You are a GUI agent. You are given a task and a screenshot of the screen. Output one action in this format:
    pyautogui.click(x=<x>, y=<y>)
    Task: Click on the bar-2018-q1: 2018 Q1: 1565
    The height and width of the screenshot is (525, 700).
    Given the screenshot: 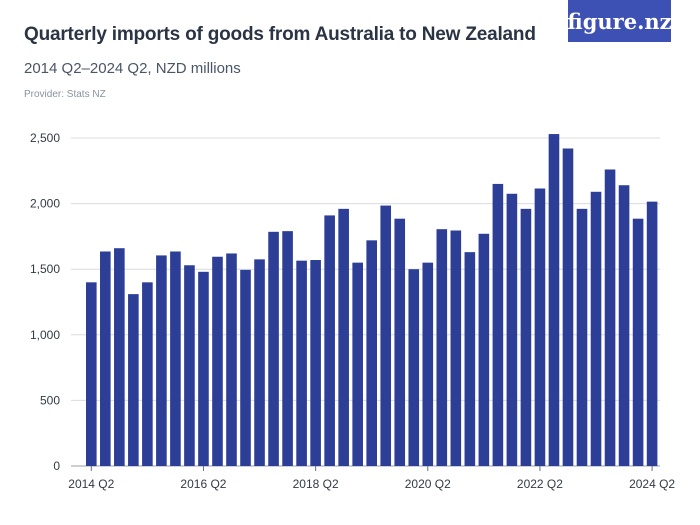 What is the action you would take?
    pyautogui.click(x=301, y=363)
    